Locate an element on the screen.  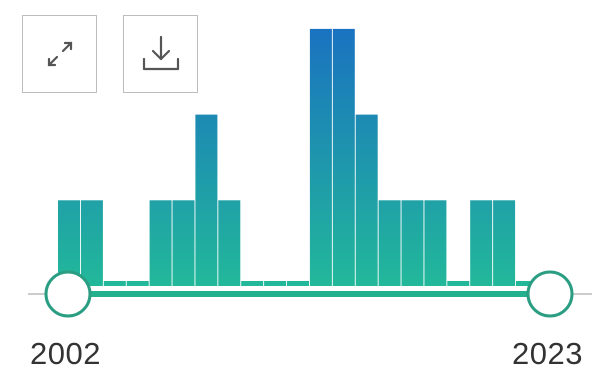
histogram-bar-2002 is located at coordinates (69, 243).